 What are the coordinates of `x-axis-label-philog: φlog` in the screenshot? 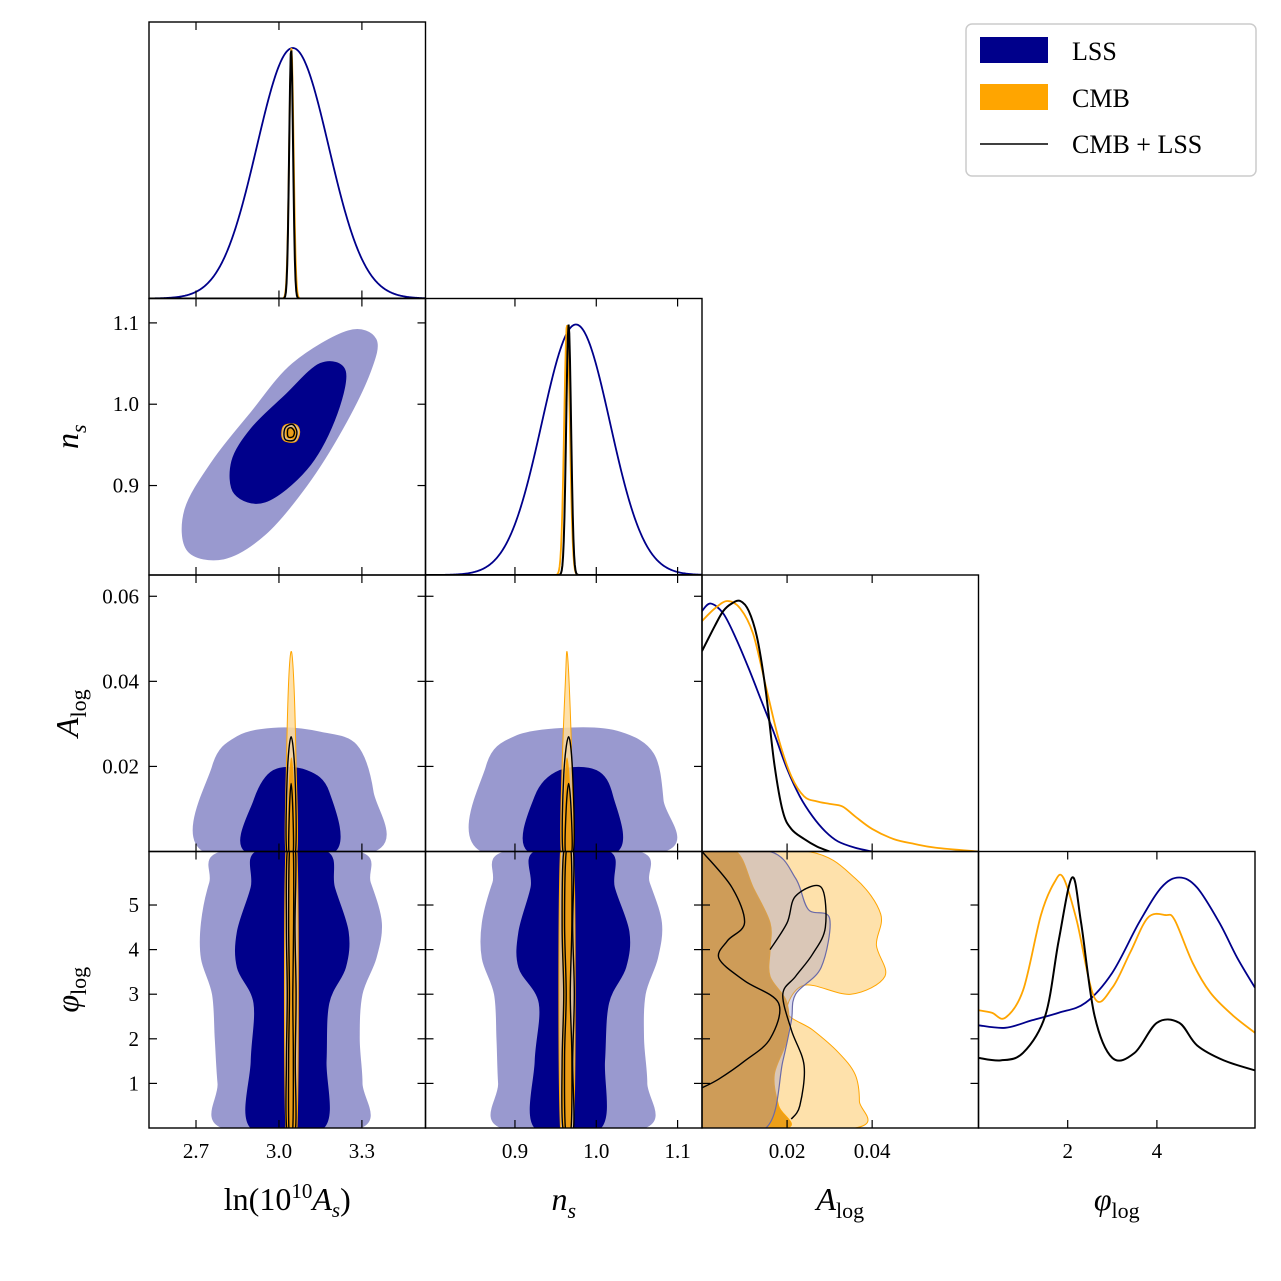 It's located at (1117, 1202).